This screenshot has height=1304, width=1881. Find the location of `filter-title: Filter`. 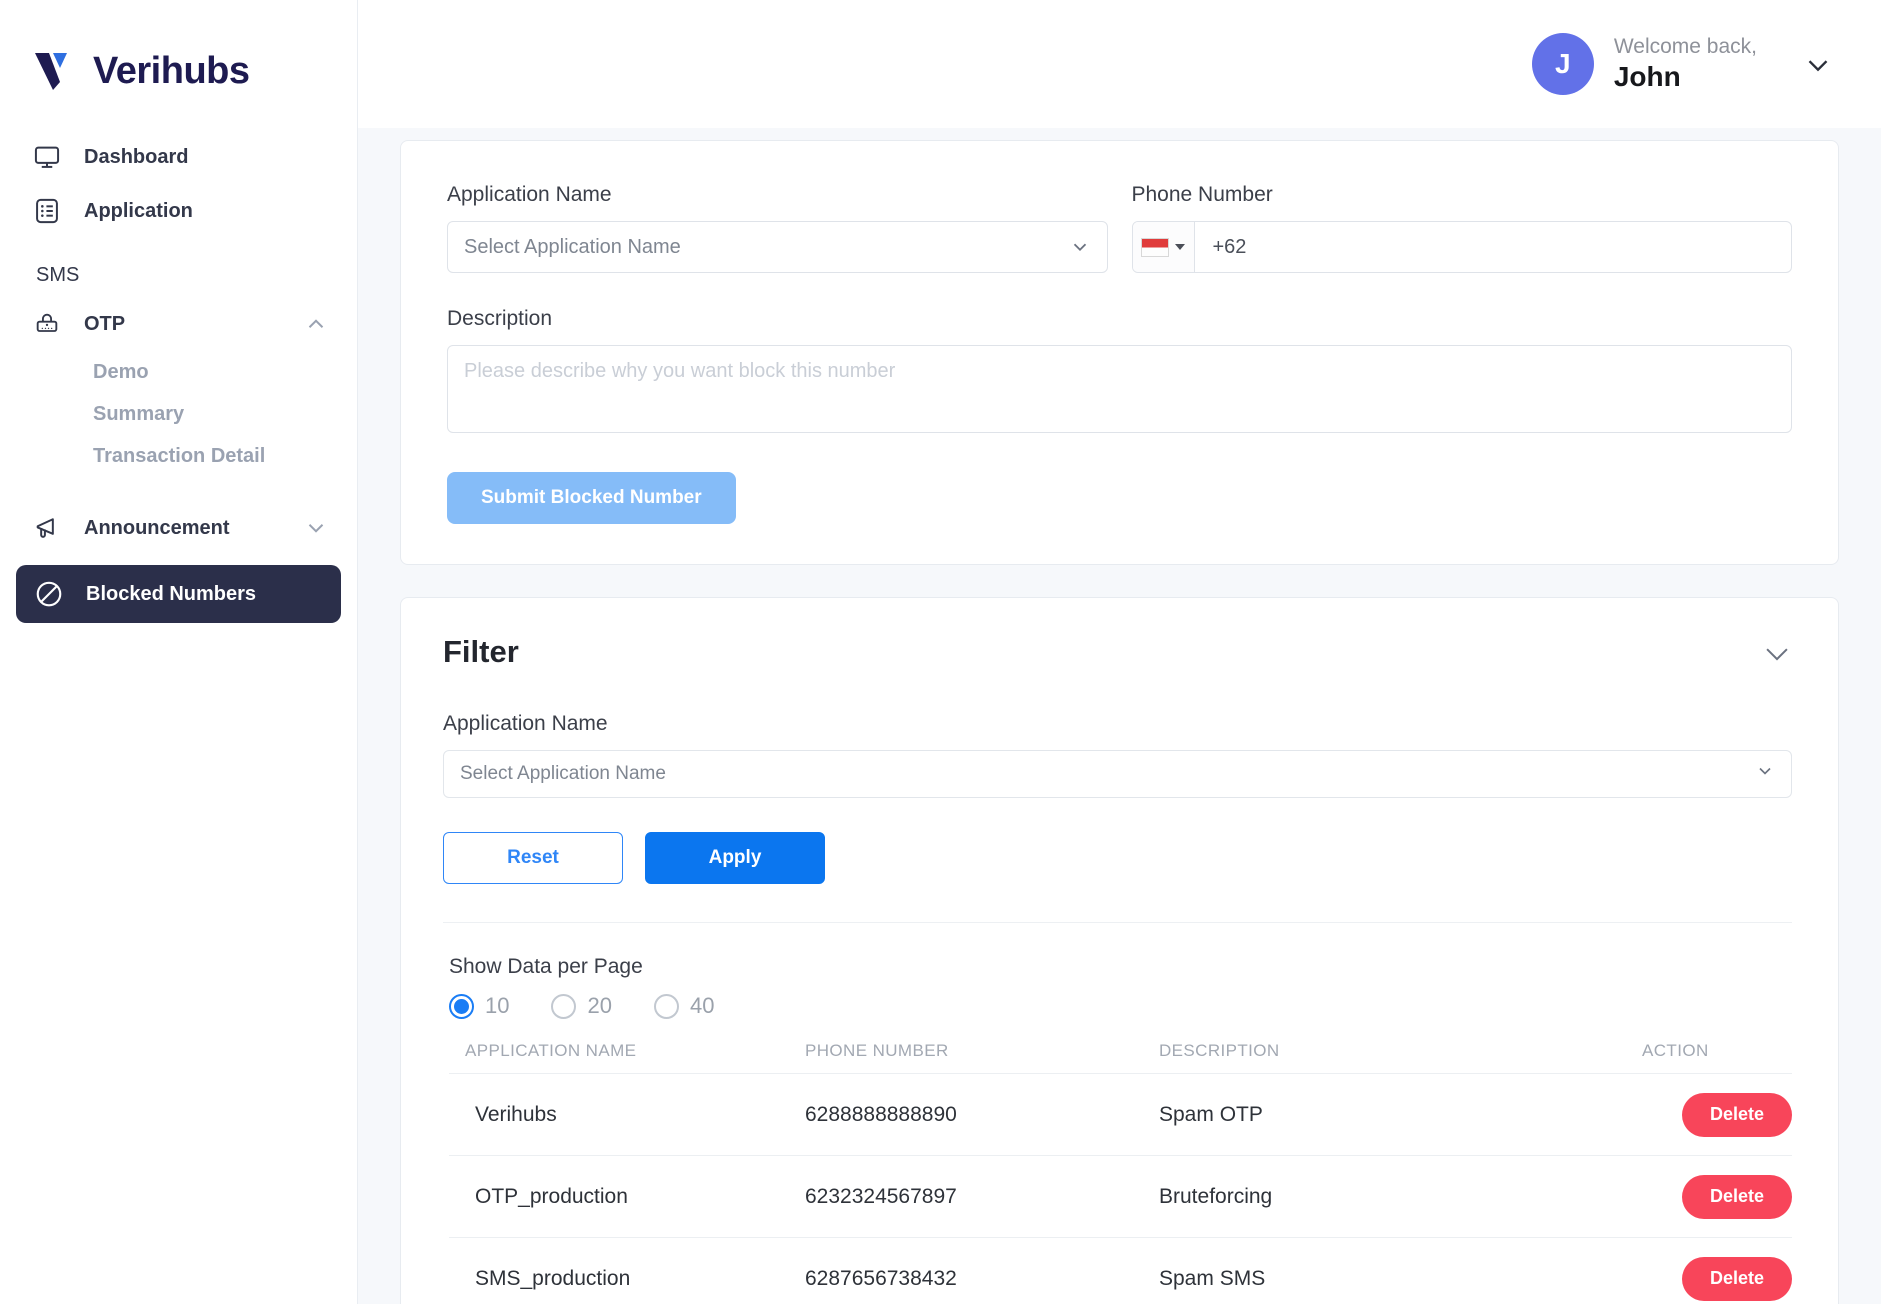

filter-title: Filter is located at coordinates (481, 651).